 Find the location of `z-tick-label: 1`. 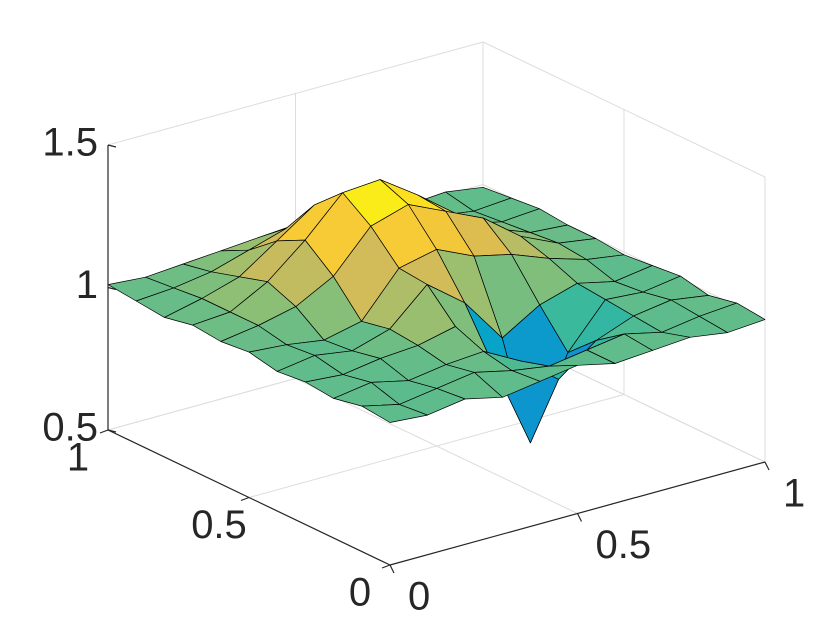

z-tick-label: 1 is located at coordinates (87, 285).